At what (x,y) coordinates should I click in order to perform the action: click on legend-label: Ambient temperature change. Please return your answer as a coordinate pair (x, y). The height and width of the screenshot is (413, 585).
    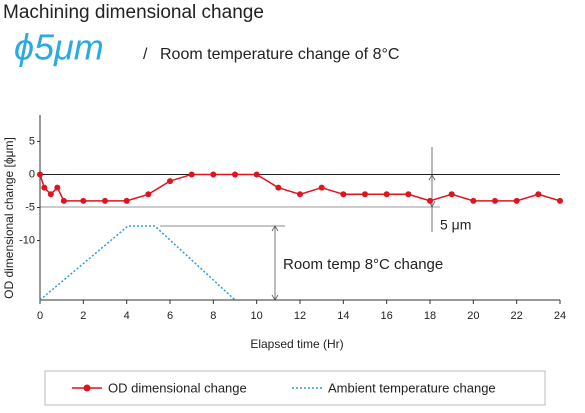
    Looking at the image, I should click on (412, 387).